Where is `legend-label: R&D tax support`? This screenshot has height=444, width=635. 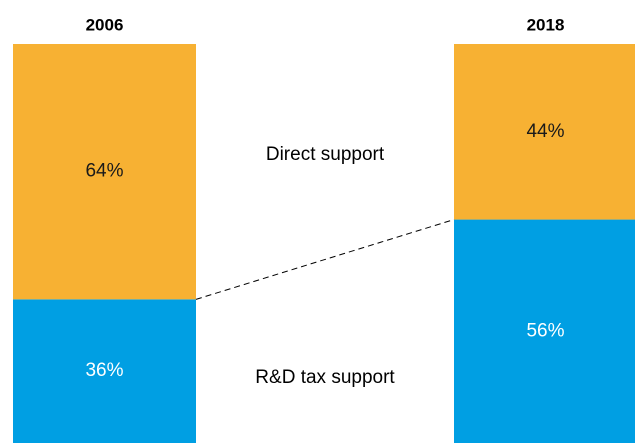
legend-label: R&D tax support is located at coordinates (325, 377).